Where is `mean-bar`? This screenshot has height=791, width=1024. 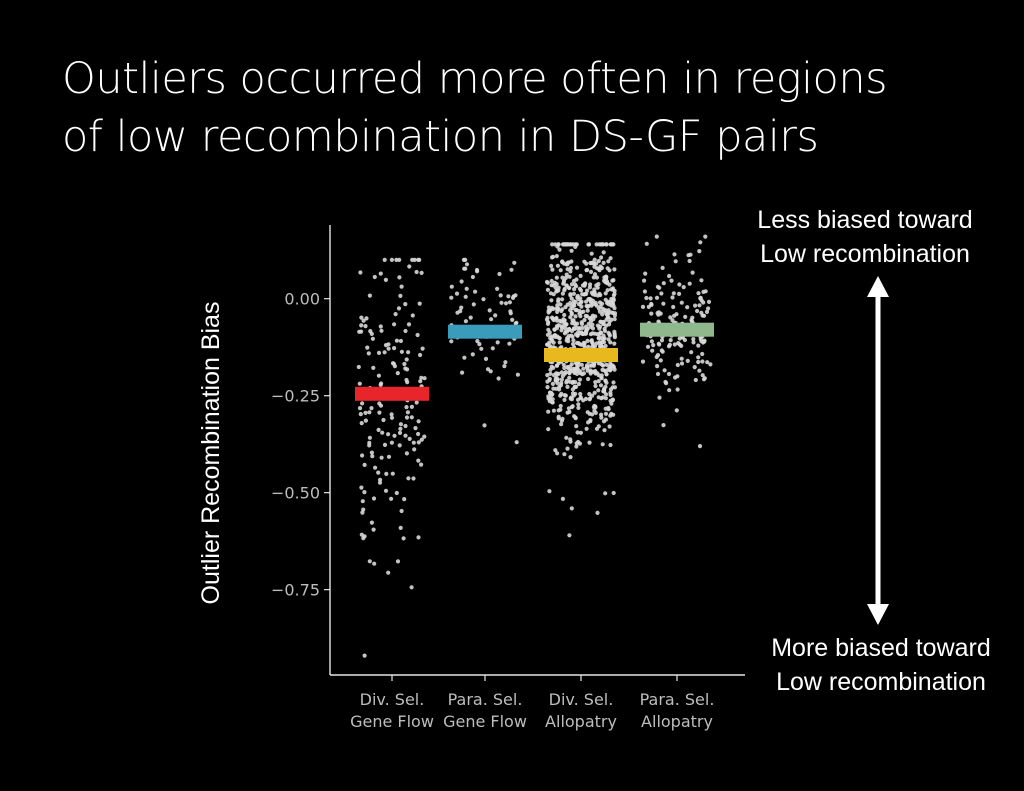
mean-bar is located at coordinates (677, 329).